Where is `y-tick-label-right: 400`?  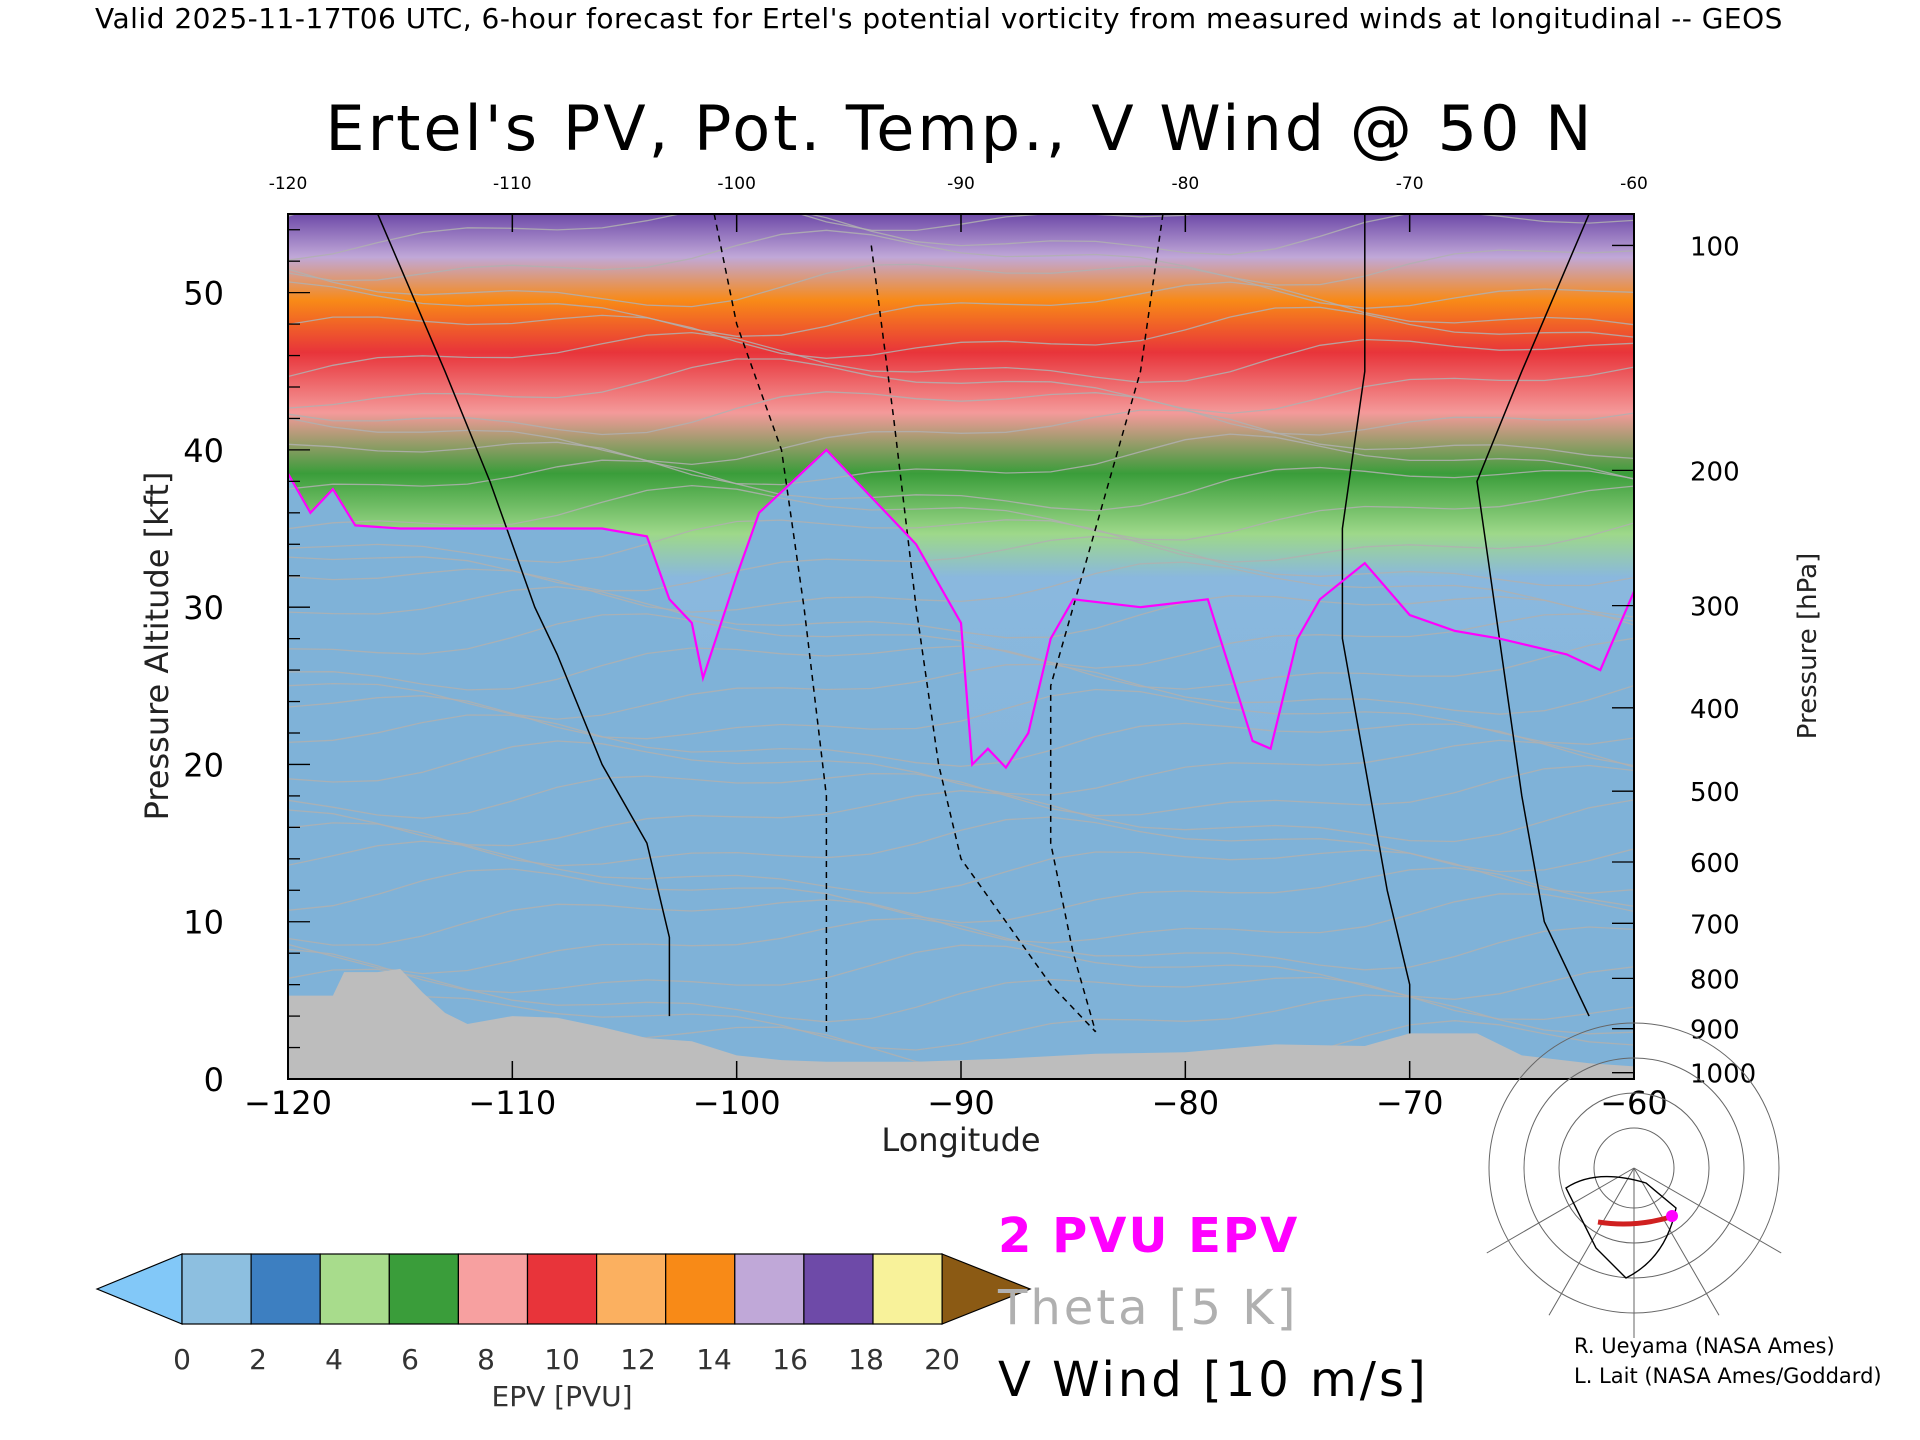 y-tick-label-right: 400 is located at coordinates (1715, 710).